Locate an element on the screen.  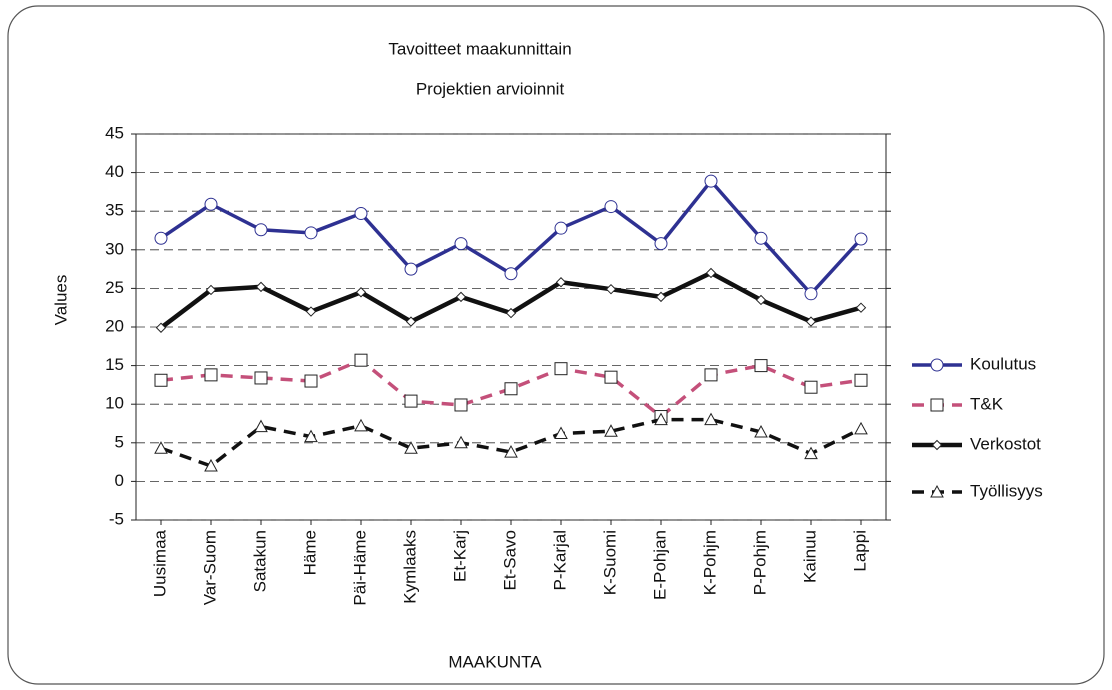
legend-label: T&K is located at coordinates (987, 403).